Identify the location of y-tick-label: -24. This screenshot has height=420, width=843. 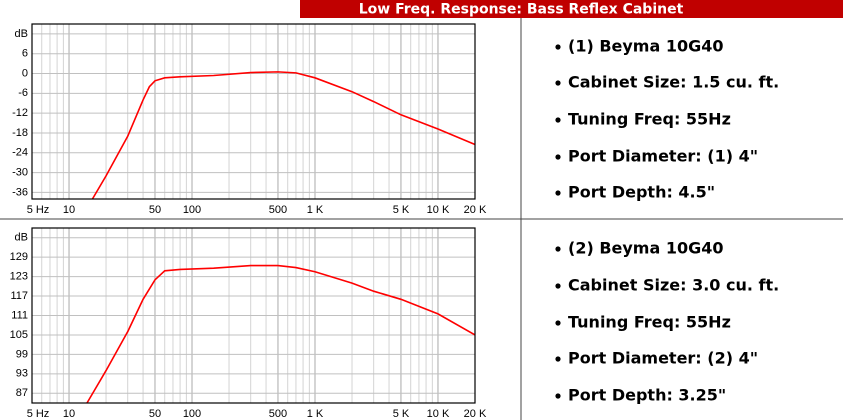
(20, 153).